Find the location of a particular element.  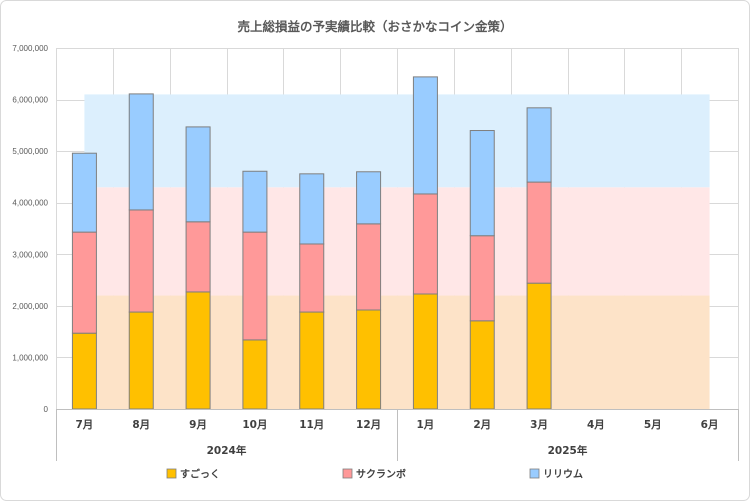

x-category-label: 12月 is located at coordinates (368, 425).